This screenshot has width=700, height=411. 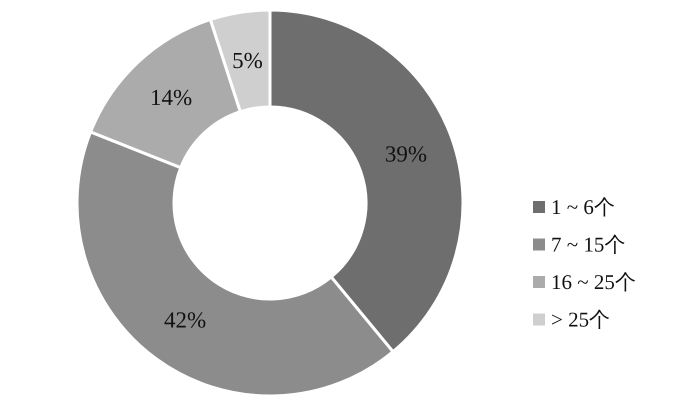 What do you see at coordinates (247, 60) in the screenshot?
I see `data-label: 5%` at bounding box center [247, 60].